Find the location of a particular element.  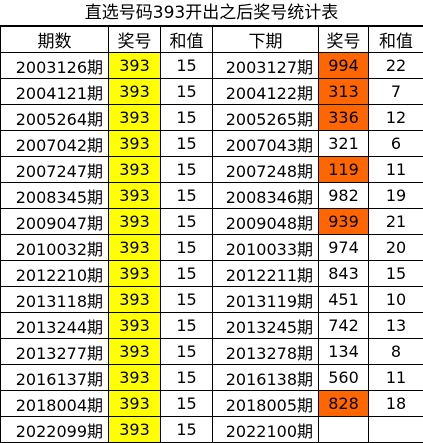

next-issue-cell: 2003127期 is located at coordinates (266, 66).